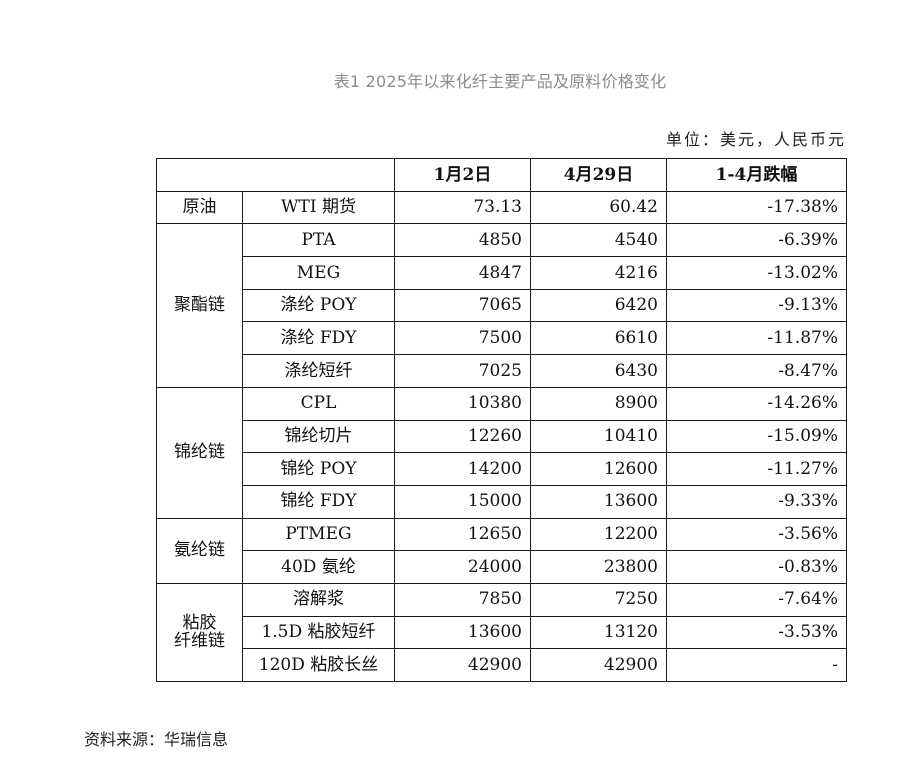 This screenshot has width=912, height=782. Describe the element at coordinates (598, 469) in the screenshot. I see `apr29-value: 12600` at that location.